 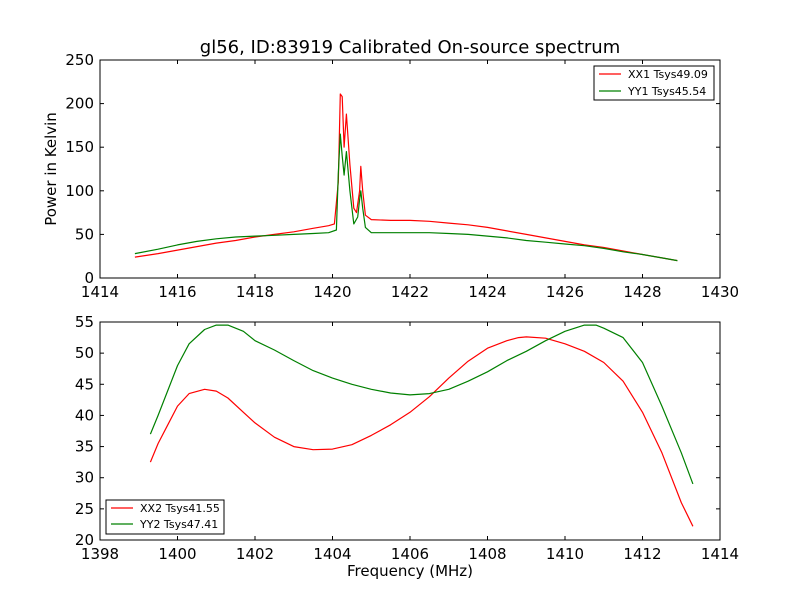 What do you see at coordinates (84, 353) in the screenshot?
I see `bottom-y-tick-label: 50` at bounding box center [84, 353].